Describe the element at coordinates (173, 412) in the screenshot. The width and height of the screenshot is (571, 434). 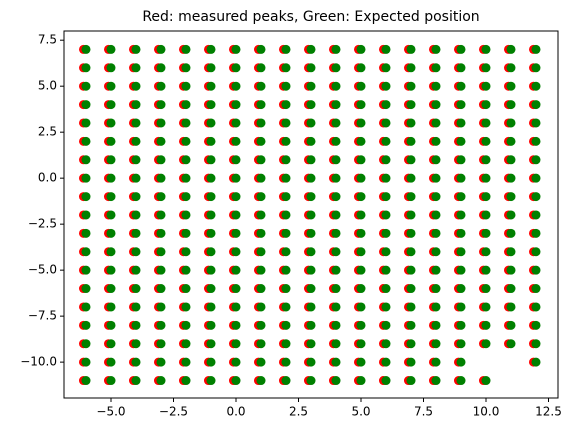
I see `x-tick-label: −2.5` at that location.